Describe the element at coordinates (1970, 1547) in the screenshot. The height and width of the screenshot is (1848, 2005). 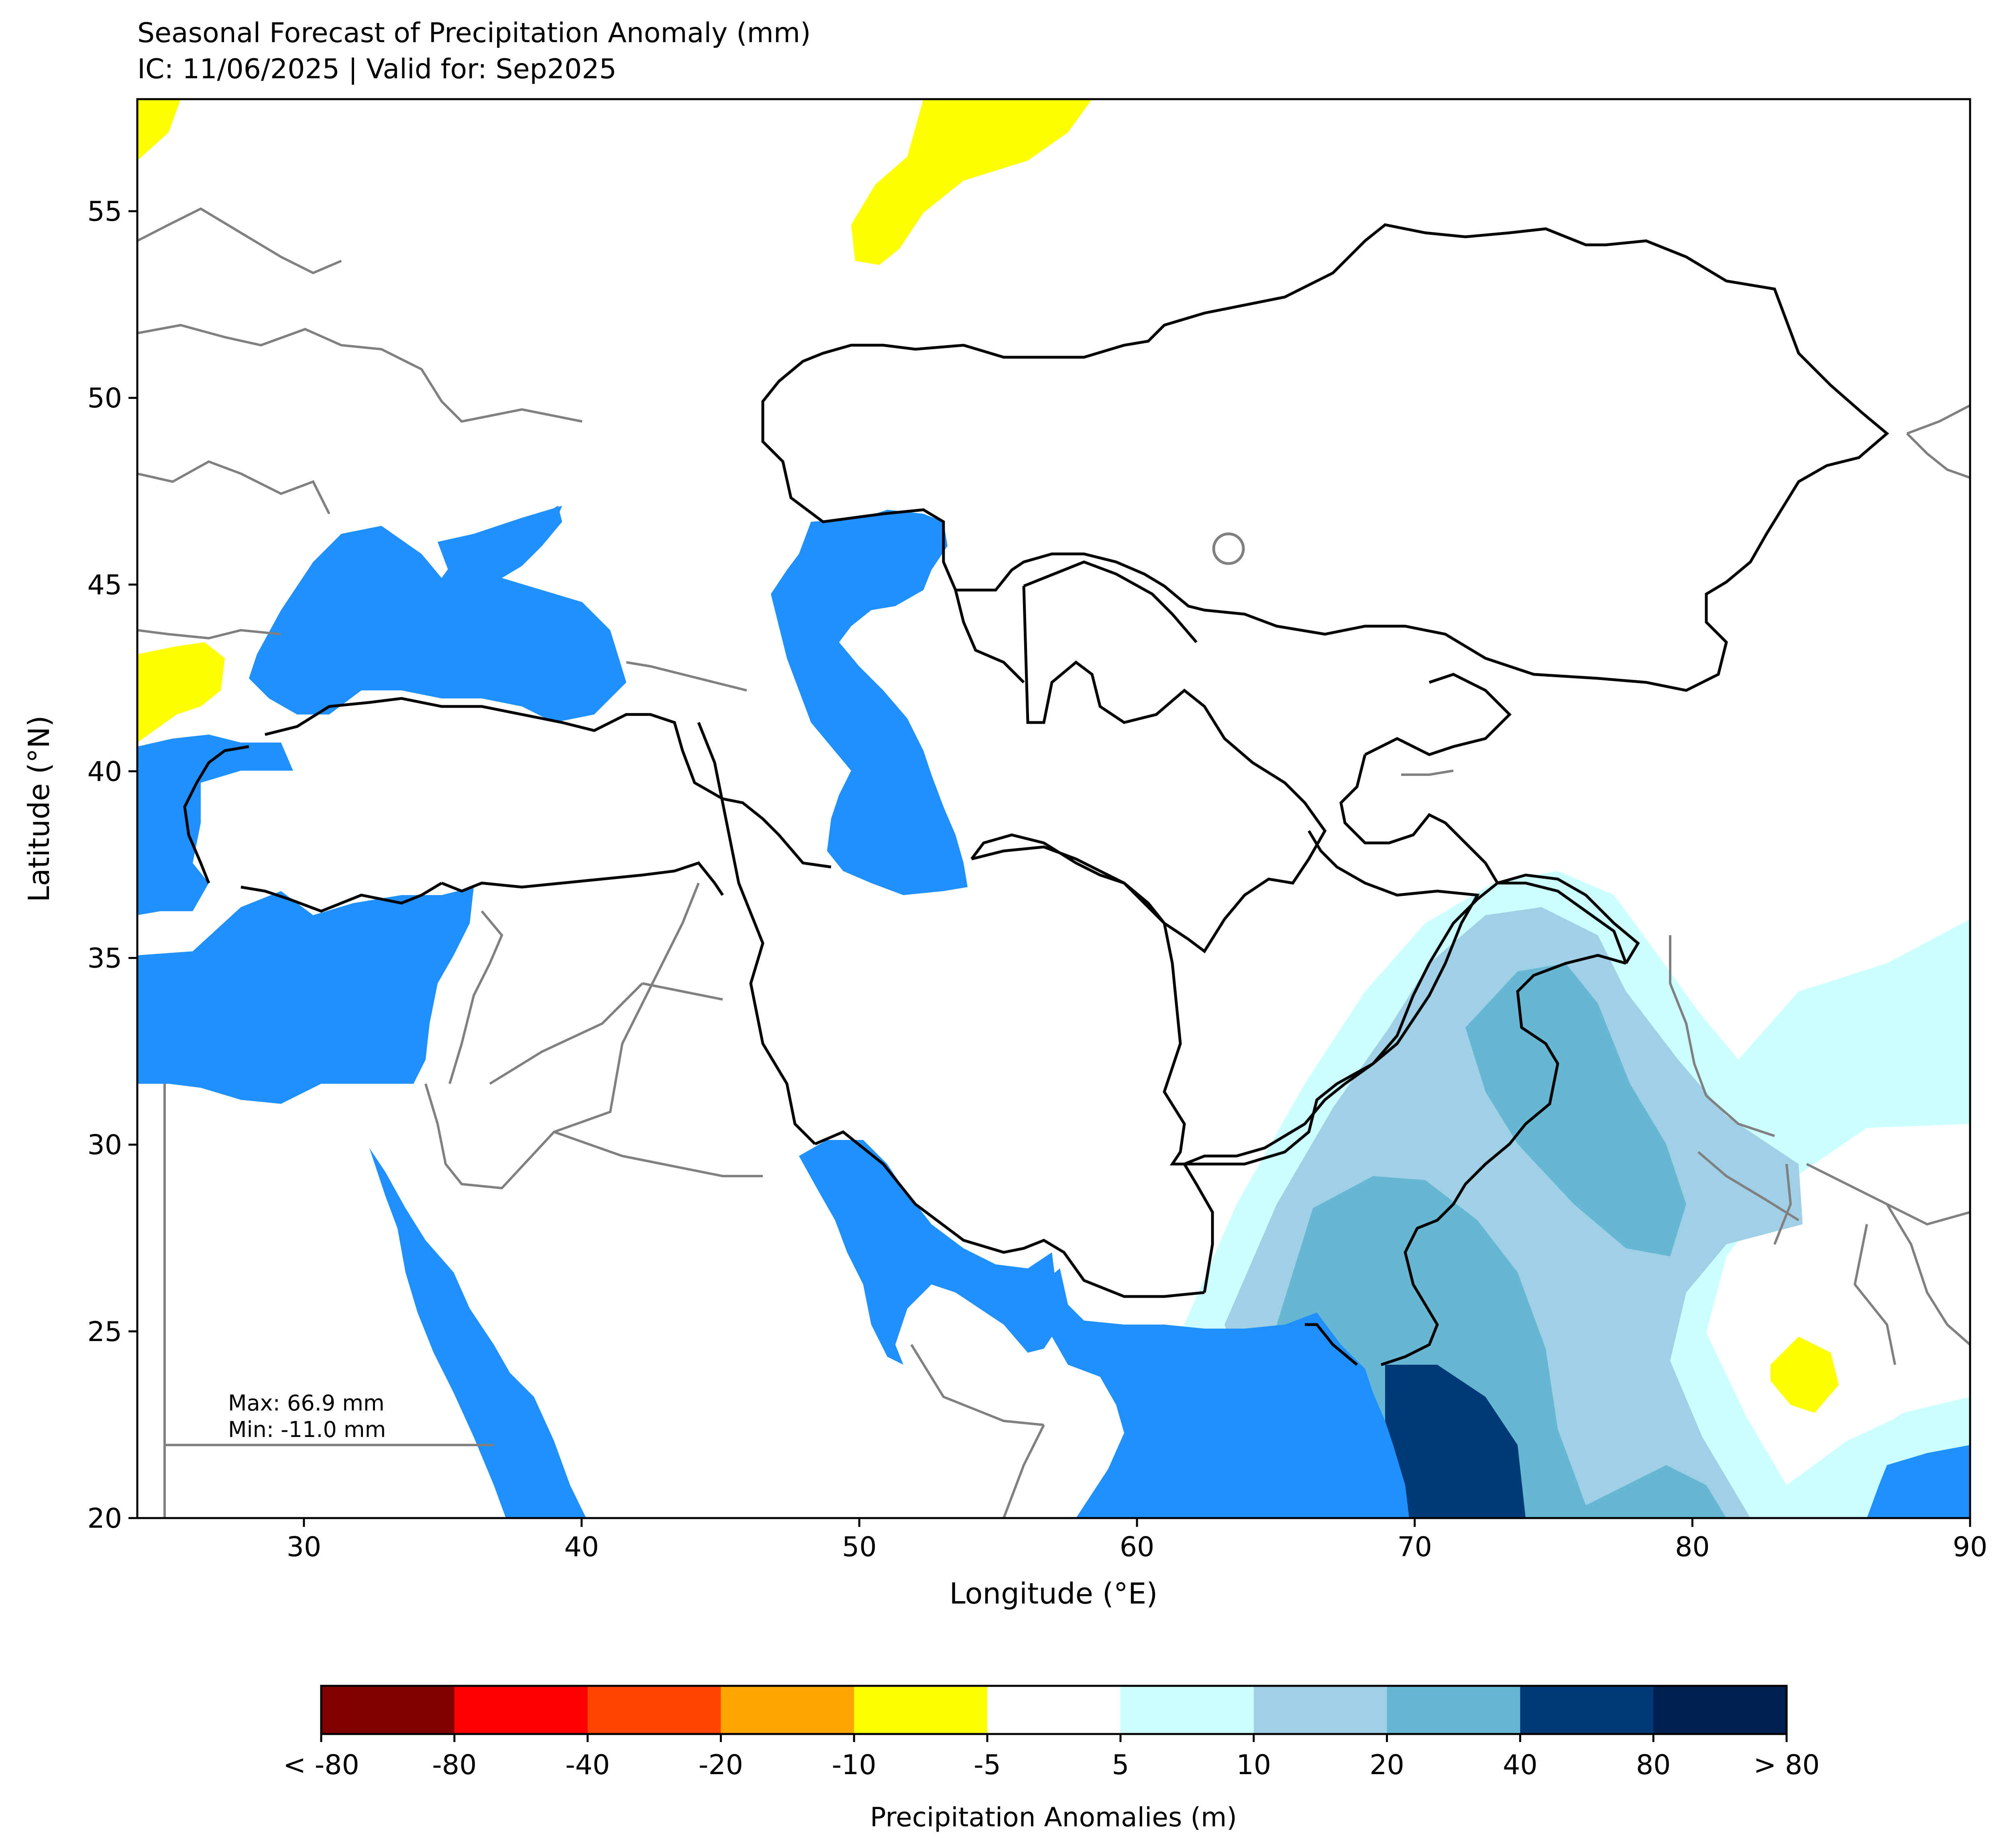
I see `x-tick-label: 90` at that location.